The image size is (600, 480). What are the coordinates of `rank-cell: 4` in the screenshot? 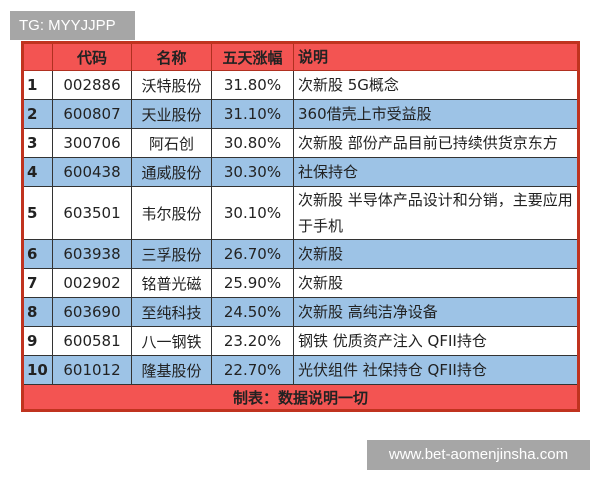 It's located at (37, 172).